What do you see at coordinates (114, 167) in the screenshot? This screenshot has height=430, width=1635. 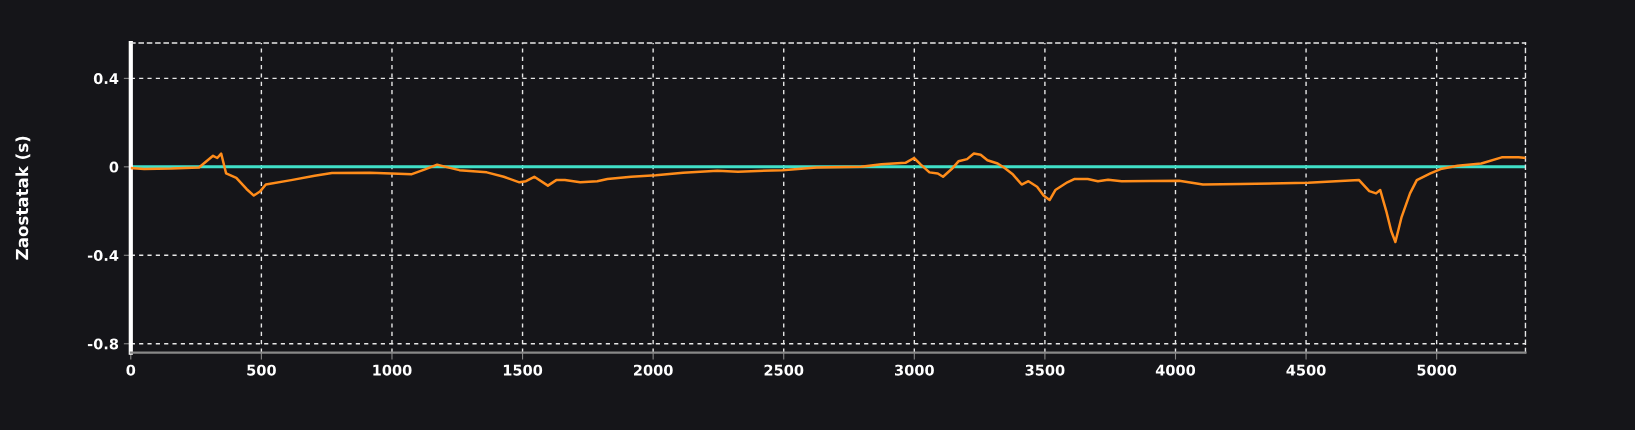 I see `y-tick-label: 0` at bounding box center [114, 167].